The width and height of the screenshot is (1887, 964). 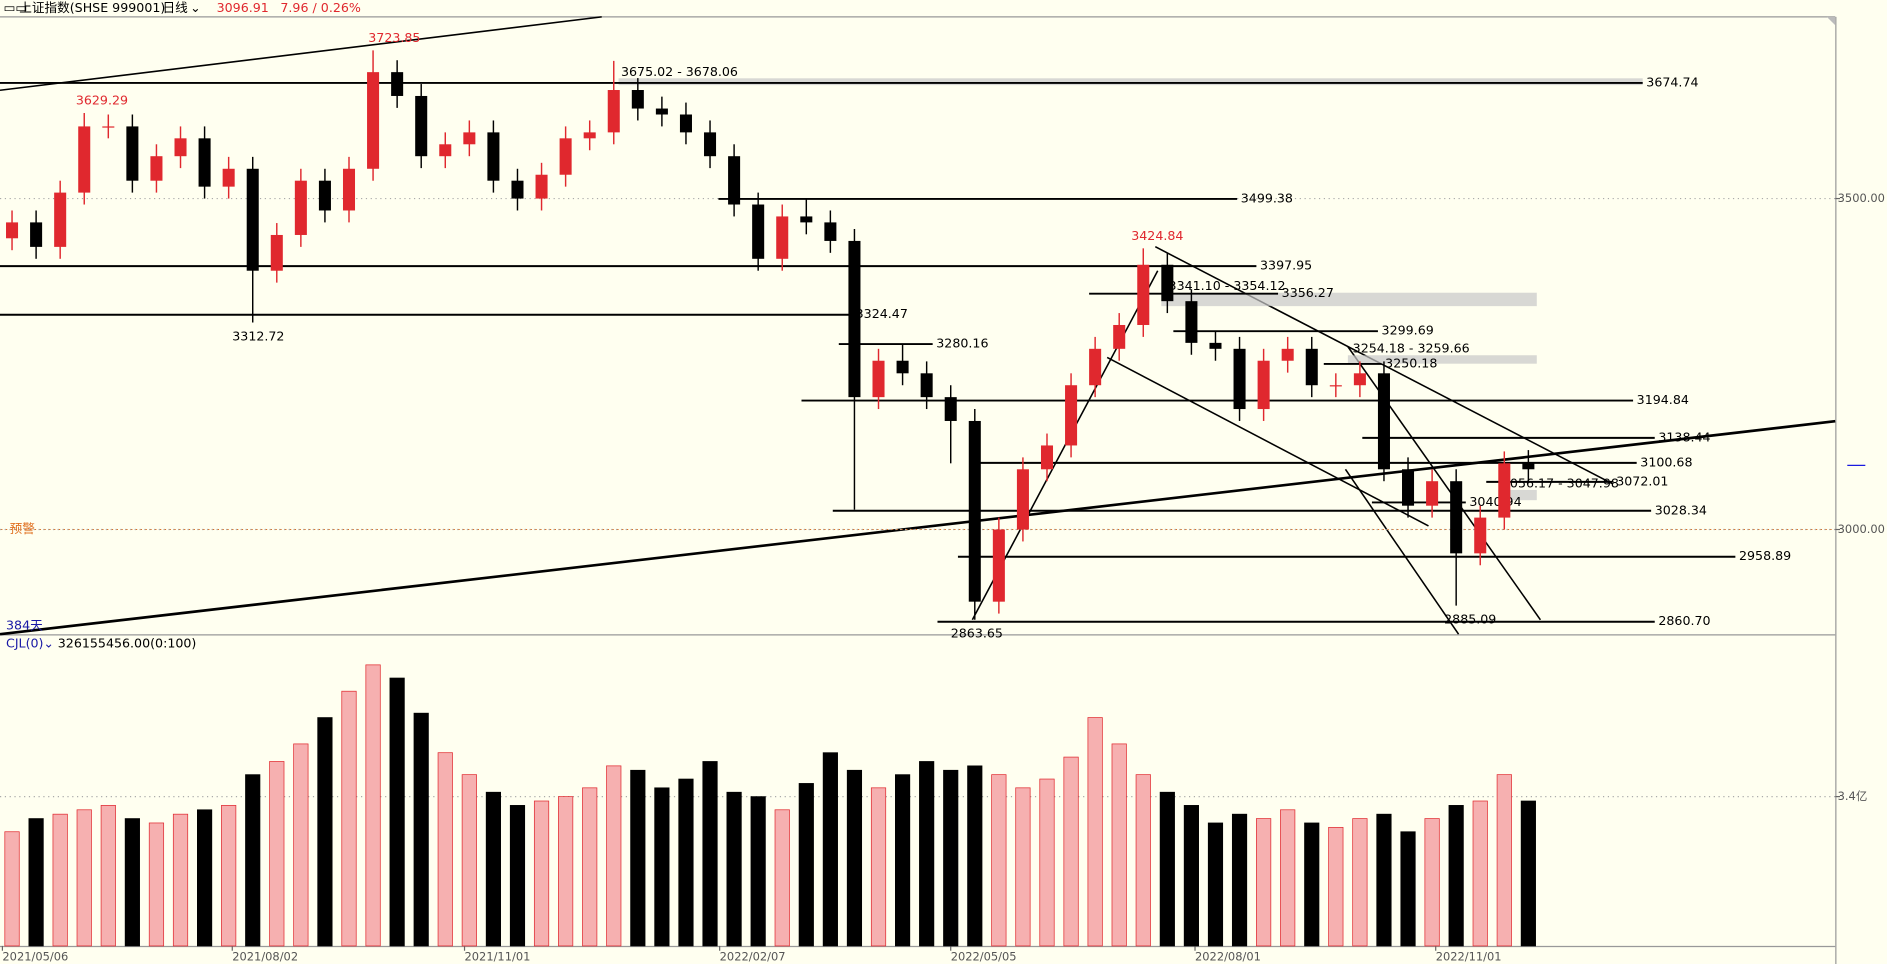 I want to click on level-label: 3072.01, so click(x=1642, y=480).